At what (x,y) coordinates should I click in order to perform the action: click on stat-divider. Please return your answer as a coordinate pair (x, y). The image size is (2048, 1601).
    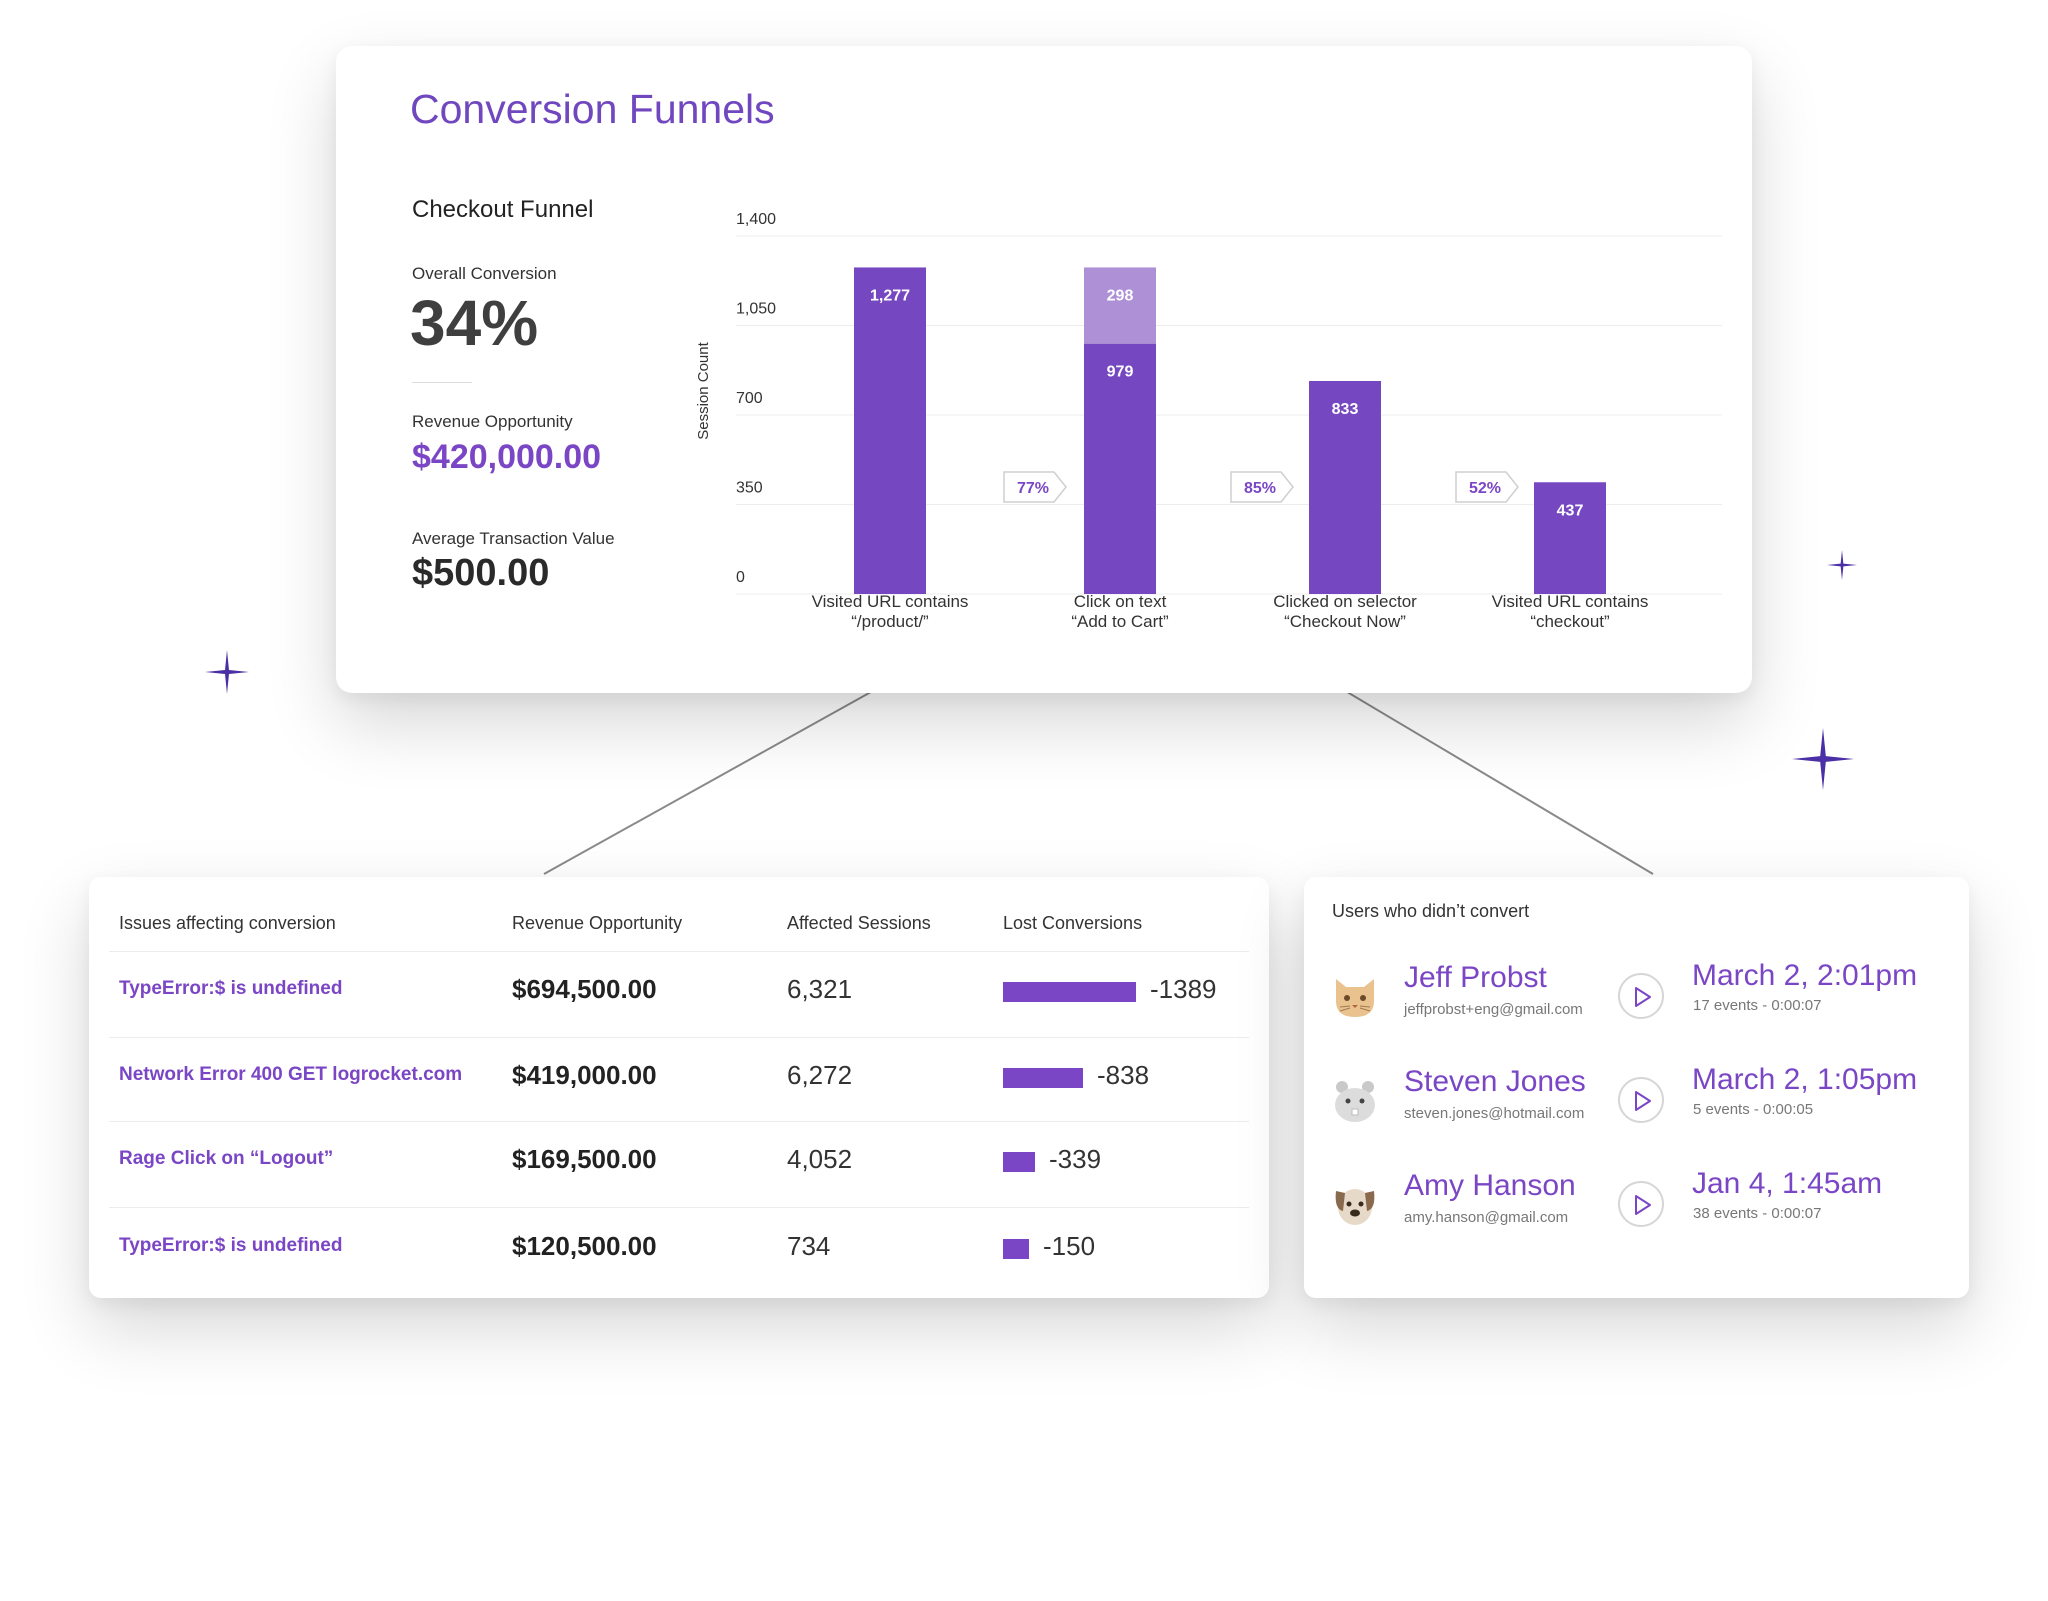
    Looking at the image, I should click on (442, 382).